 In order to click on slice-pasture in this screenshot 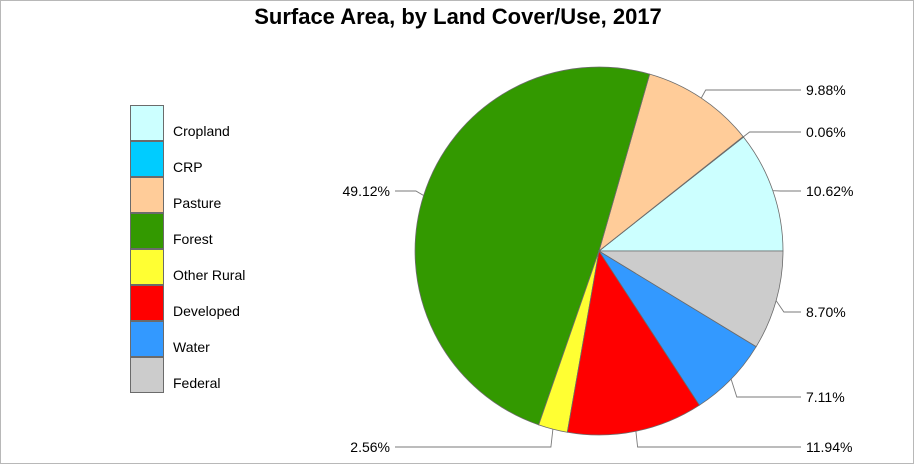, I will do `click(671, 163)`.